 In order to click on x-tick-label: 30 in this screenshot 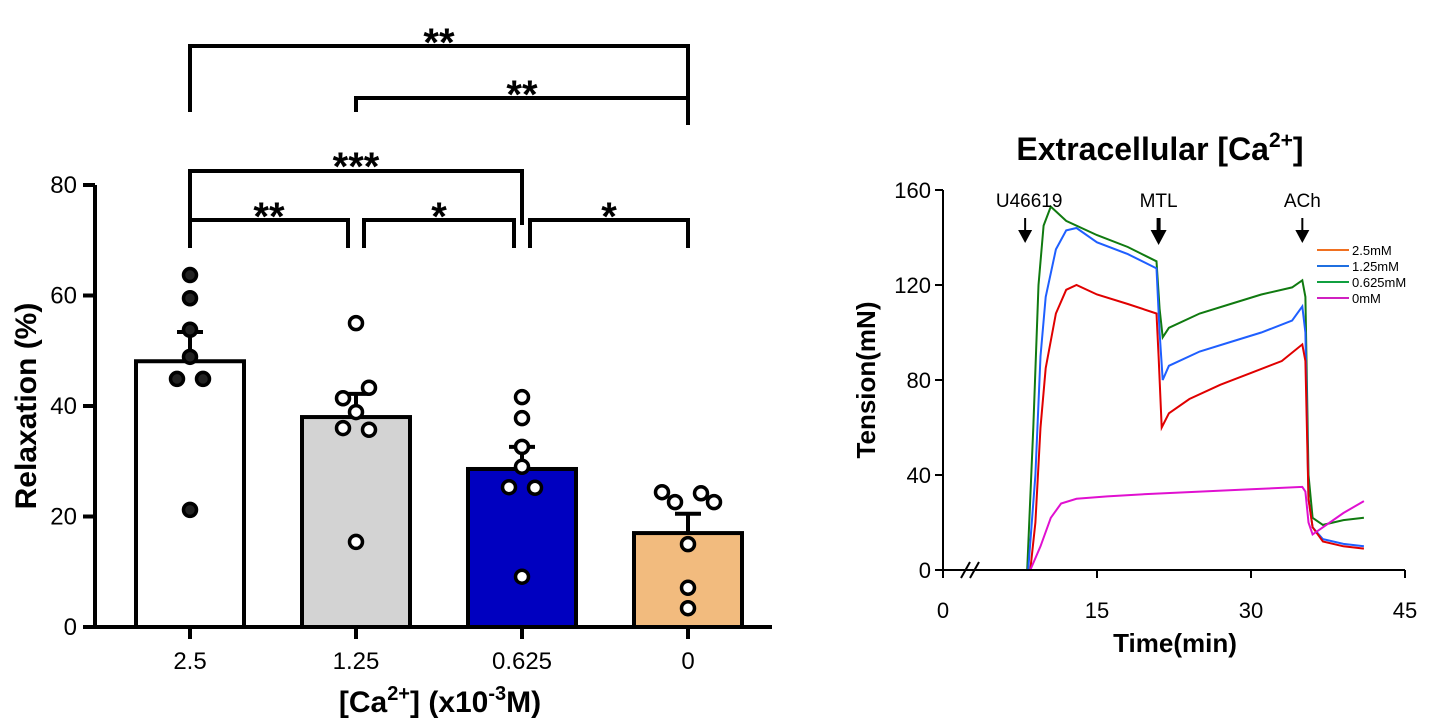, I will do `click(1251, 610)`.